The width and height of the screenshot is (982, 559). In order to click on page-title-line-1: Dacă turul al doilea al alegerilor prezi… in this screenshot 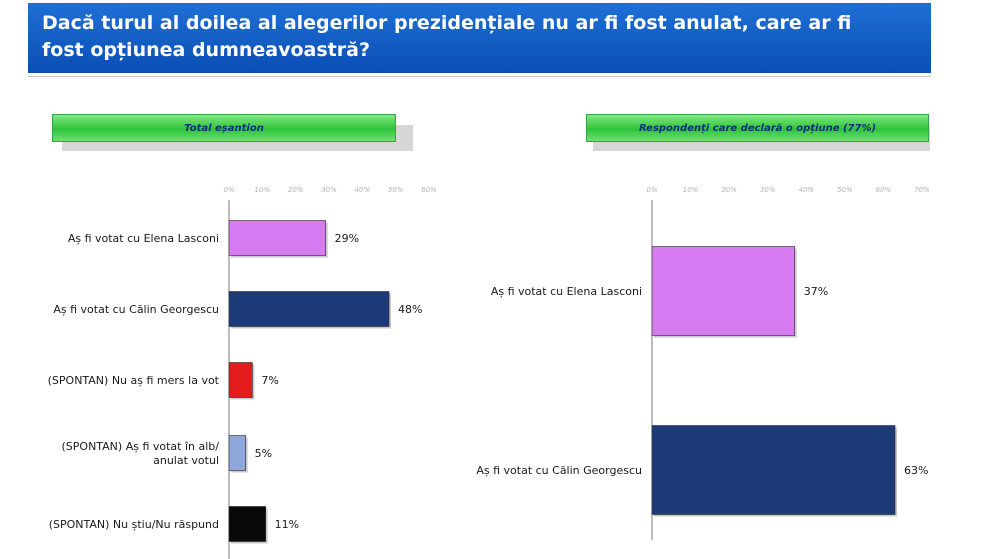, I will do `click(447, 23)`.